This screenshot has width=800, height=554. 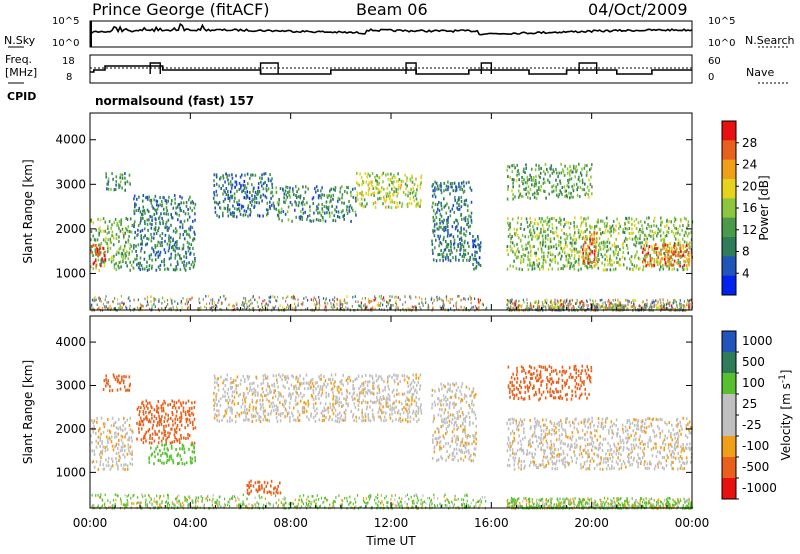 What do you see at coordinates (391, 70) in the screenshot?
I see `freq-line` at bounding box center [391, 70].